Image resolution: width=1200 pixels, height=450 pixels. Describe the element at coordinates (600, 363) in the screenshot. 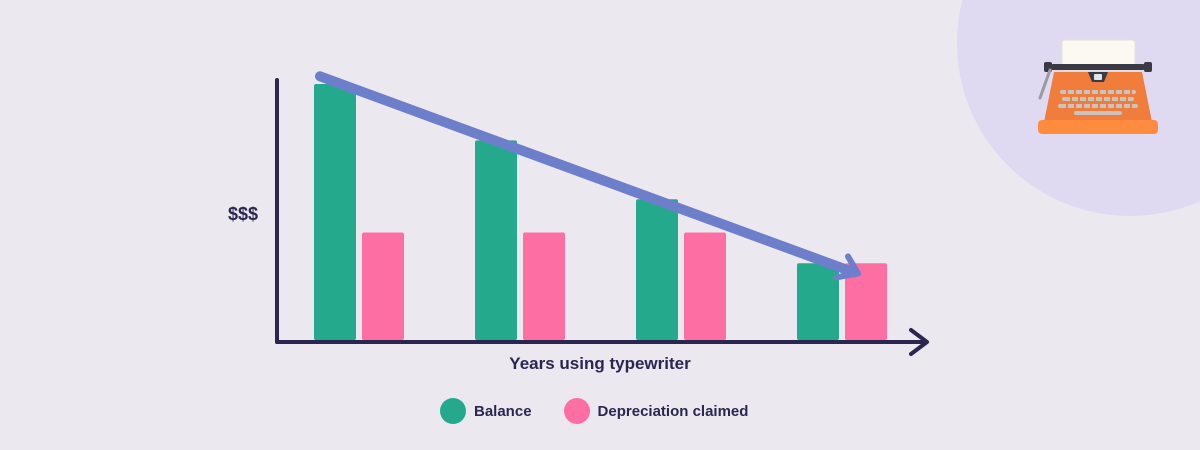

I see `x-axis-label: Years using typewriter` at that location.